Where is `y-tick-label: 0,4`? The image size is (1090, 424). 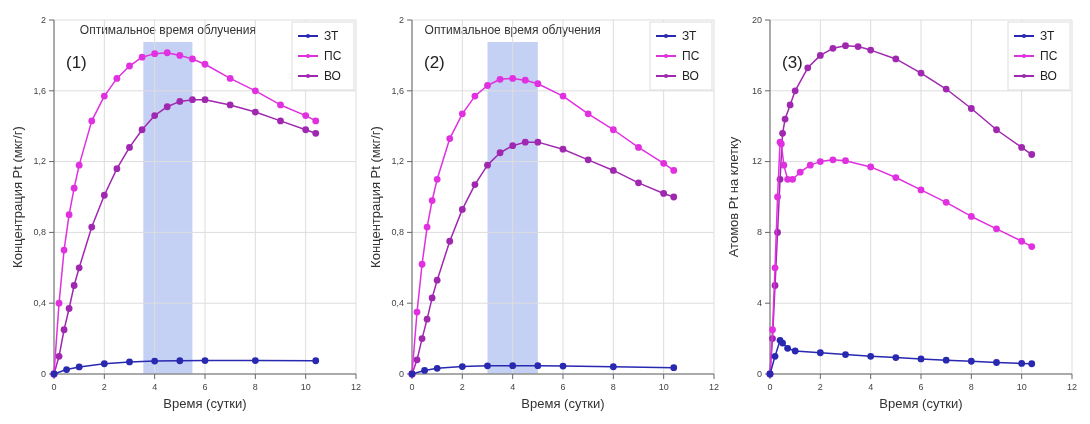 y-tick-label: 0,4 is located at coordinates (397, 303).